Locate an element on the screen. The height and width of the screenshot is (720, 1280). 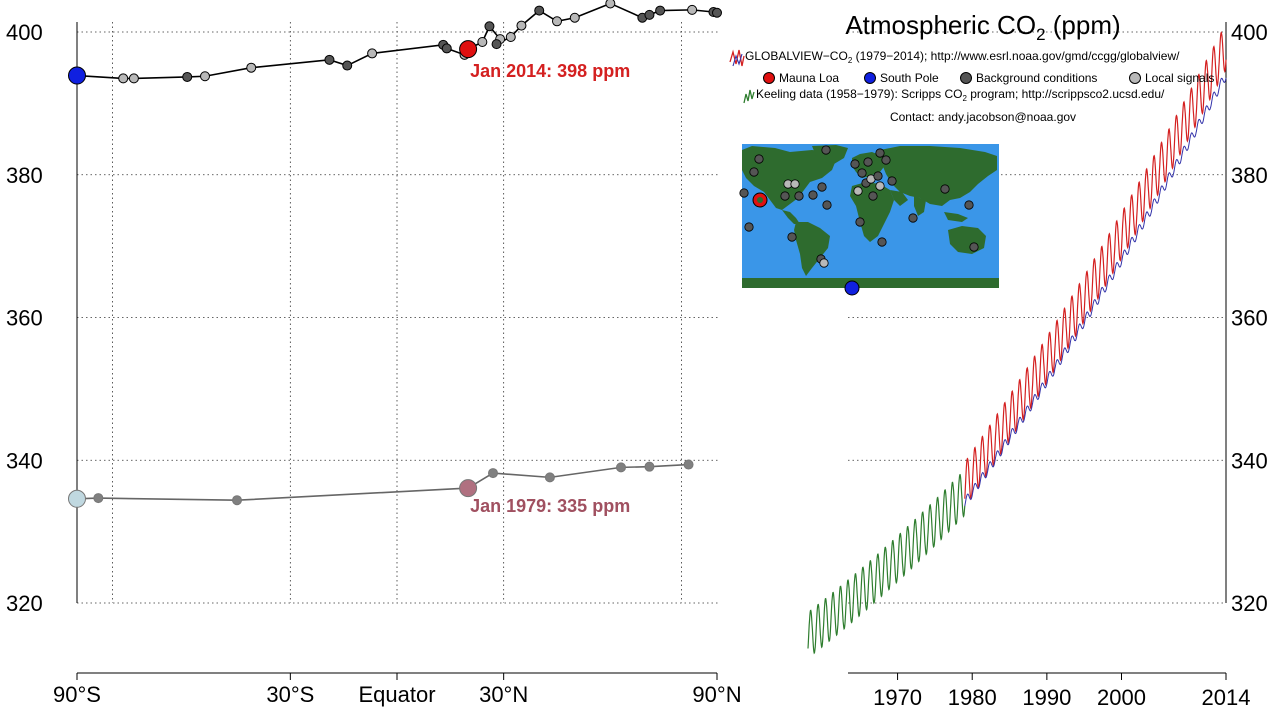
station-point-south-pole is located at coordinates (77, 75).